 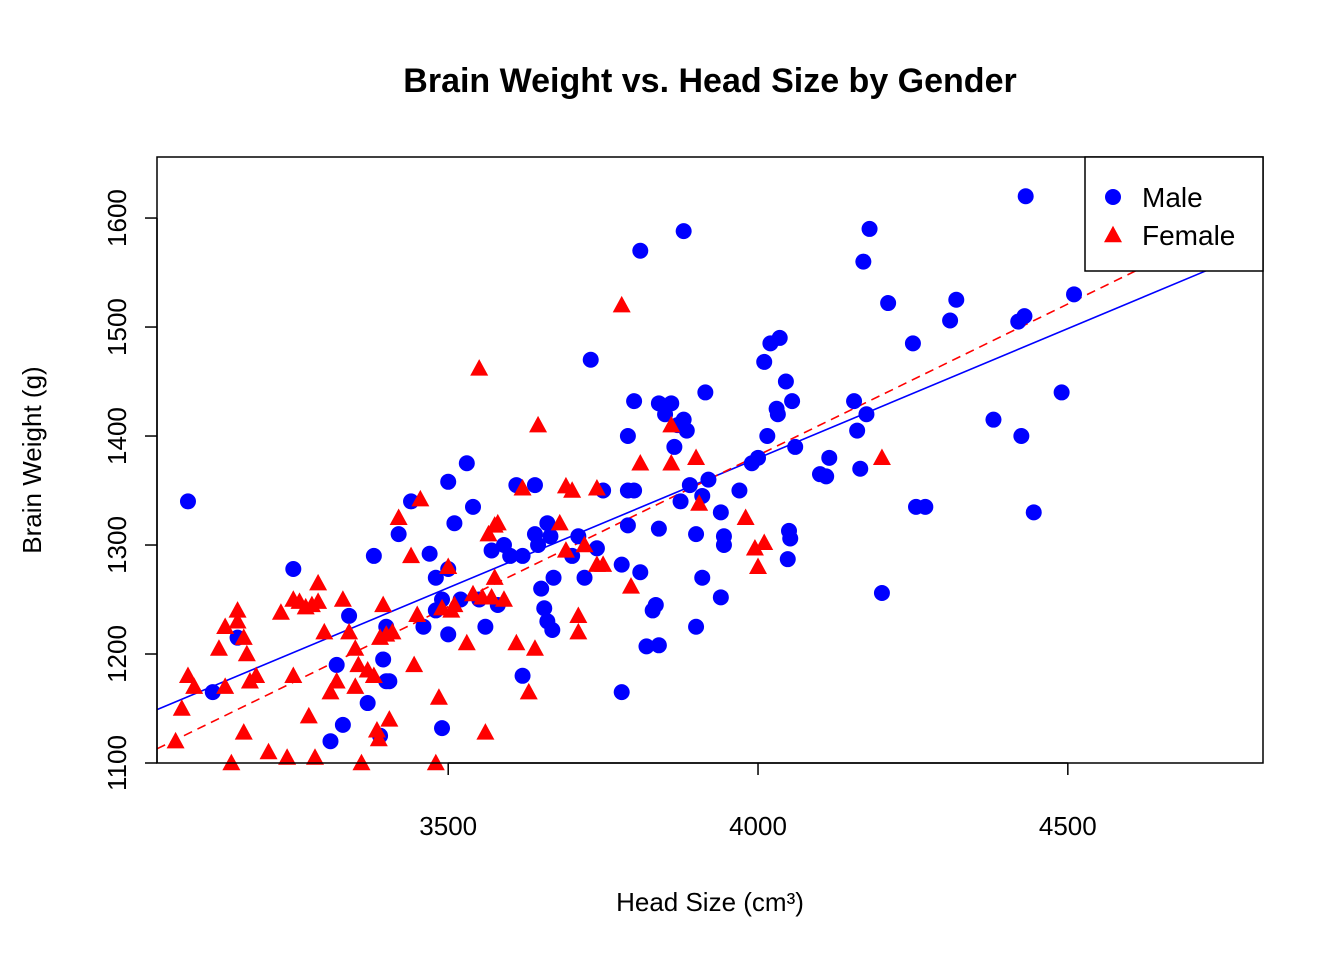 What do you see at coordinates (117, 436) in the screenshot?
I see `y-tick-label: 1400` at bounding box center [117, 436].